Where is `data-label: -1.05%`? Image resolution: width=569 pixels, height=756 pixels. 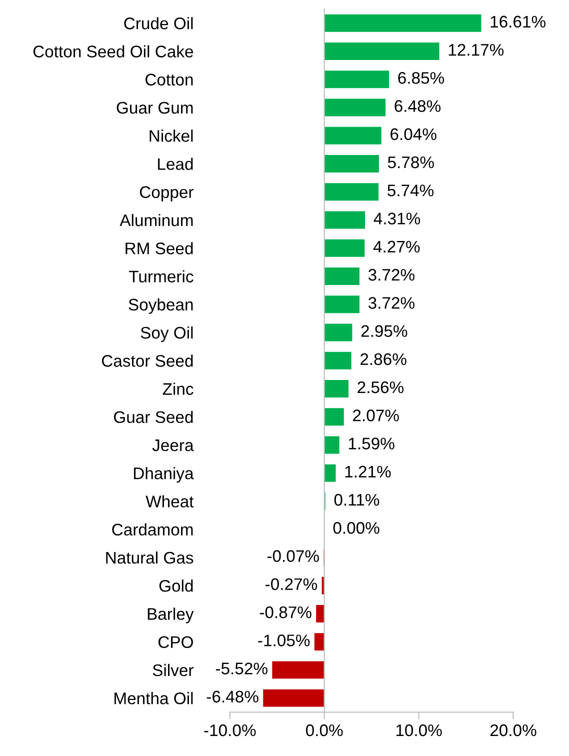 data-label: -1.05% is located at coordinates (284, 640).